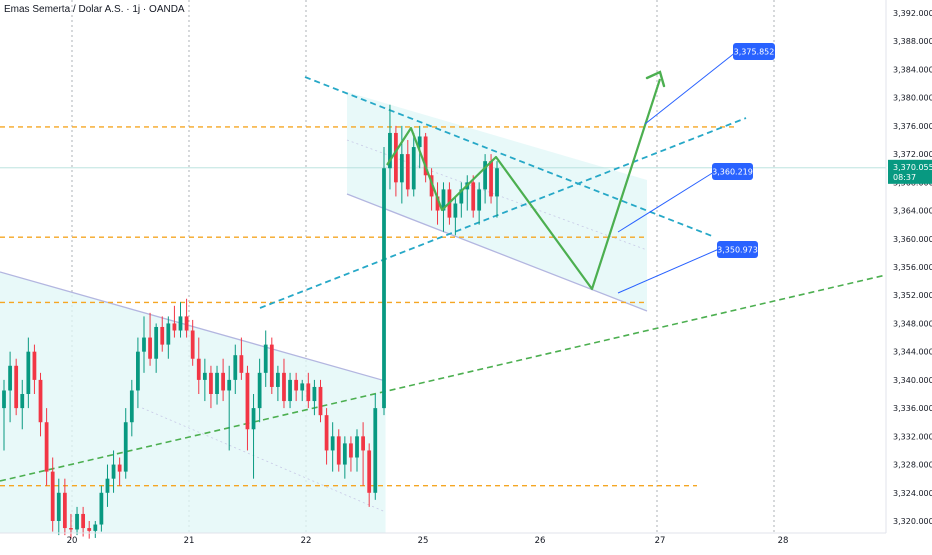 The image size is (932, 555). I want to click on symbol-title: Emas Semerta / Dolar A.S. · 1j · OANDA, so click(94, 9).